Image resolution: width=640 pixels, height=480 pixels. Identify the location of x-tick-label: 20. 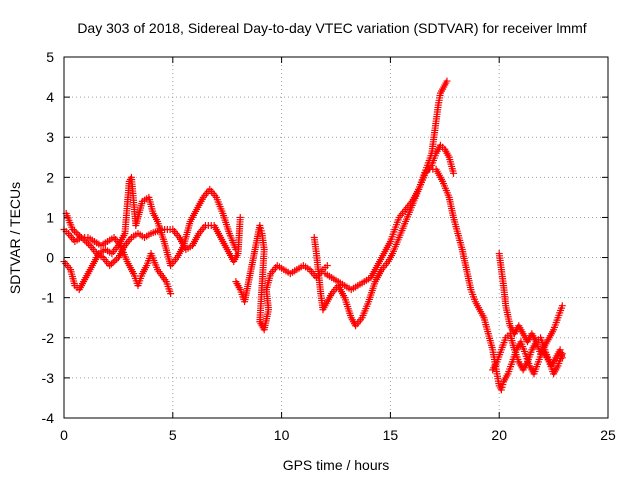
(499, 435).